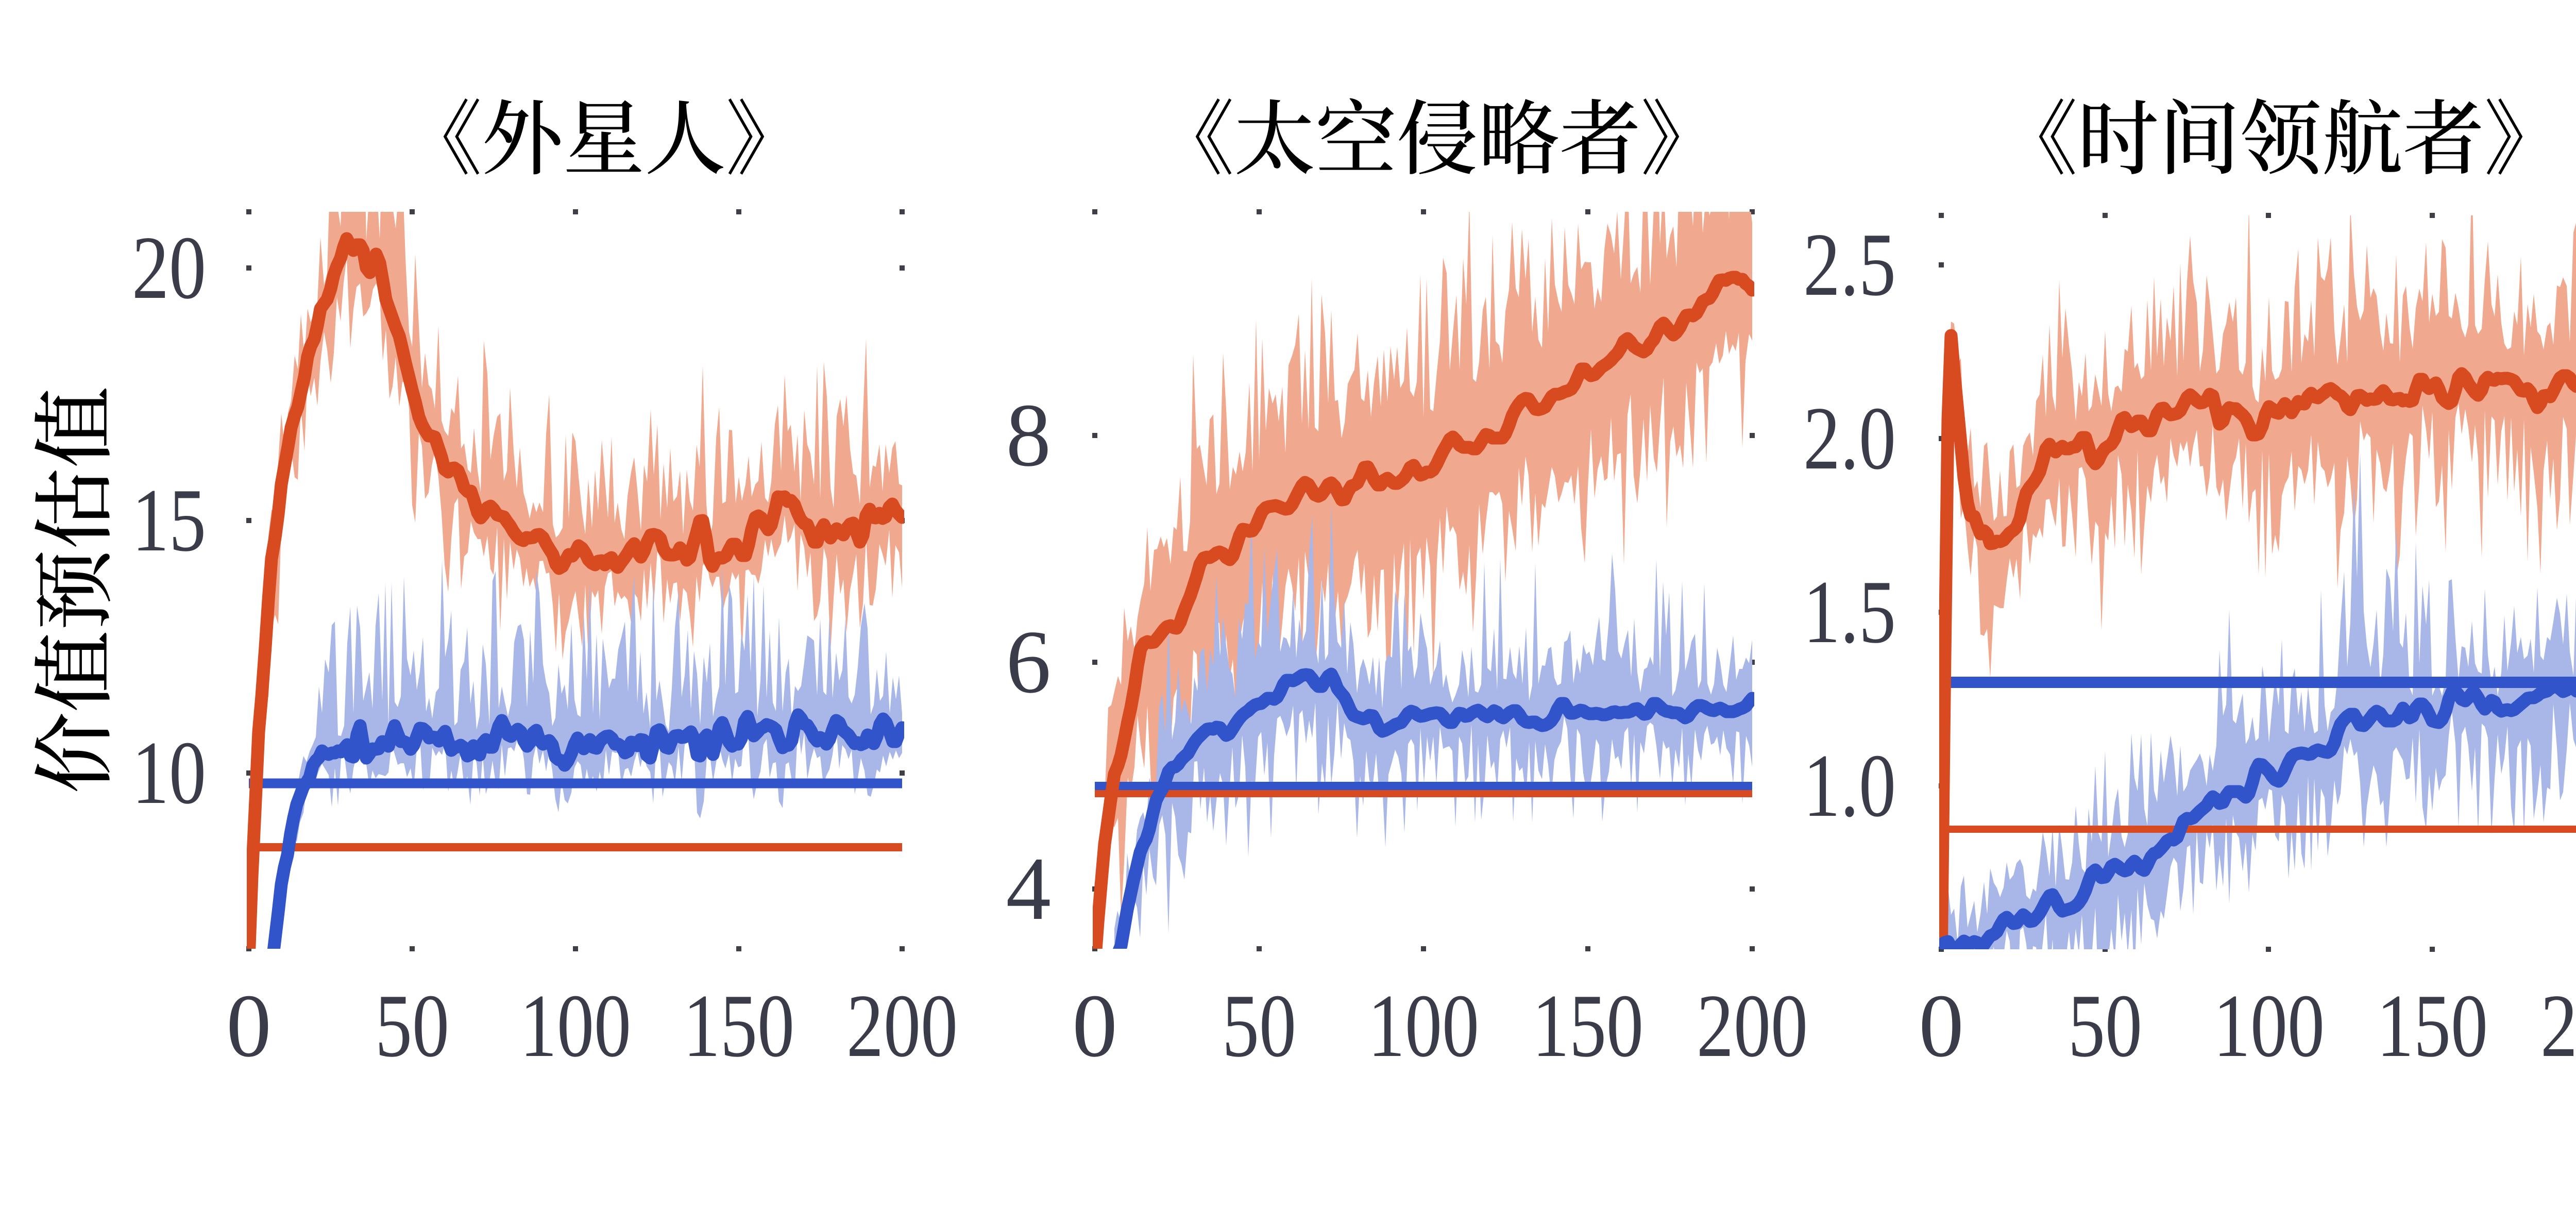 The height and width of the screenshot is (1225, 2576). I want to click on svg-text: 2.5, so click(1849, 264).